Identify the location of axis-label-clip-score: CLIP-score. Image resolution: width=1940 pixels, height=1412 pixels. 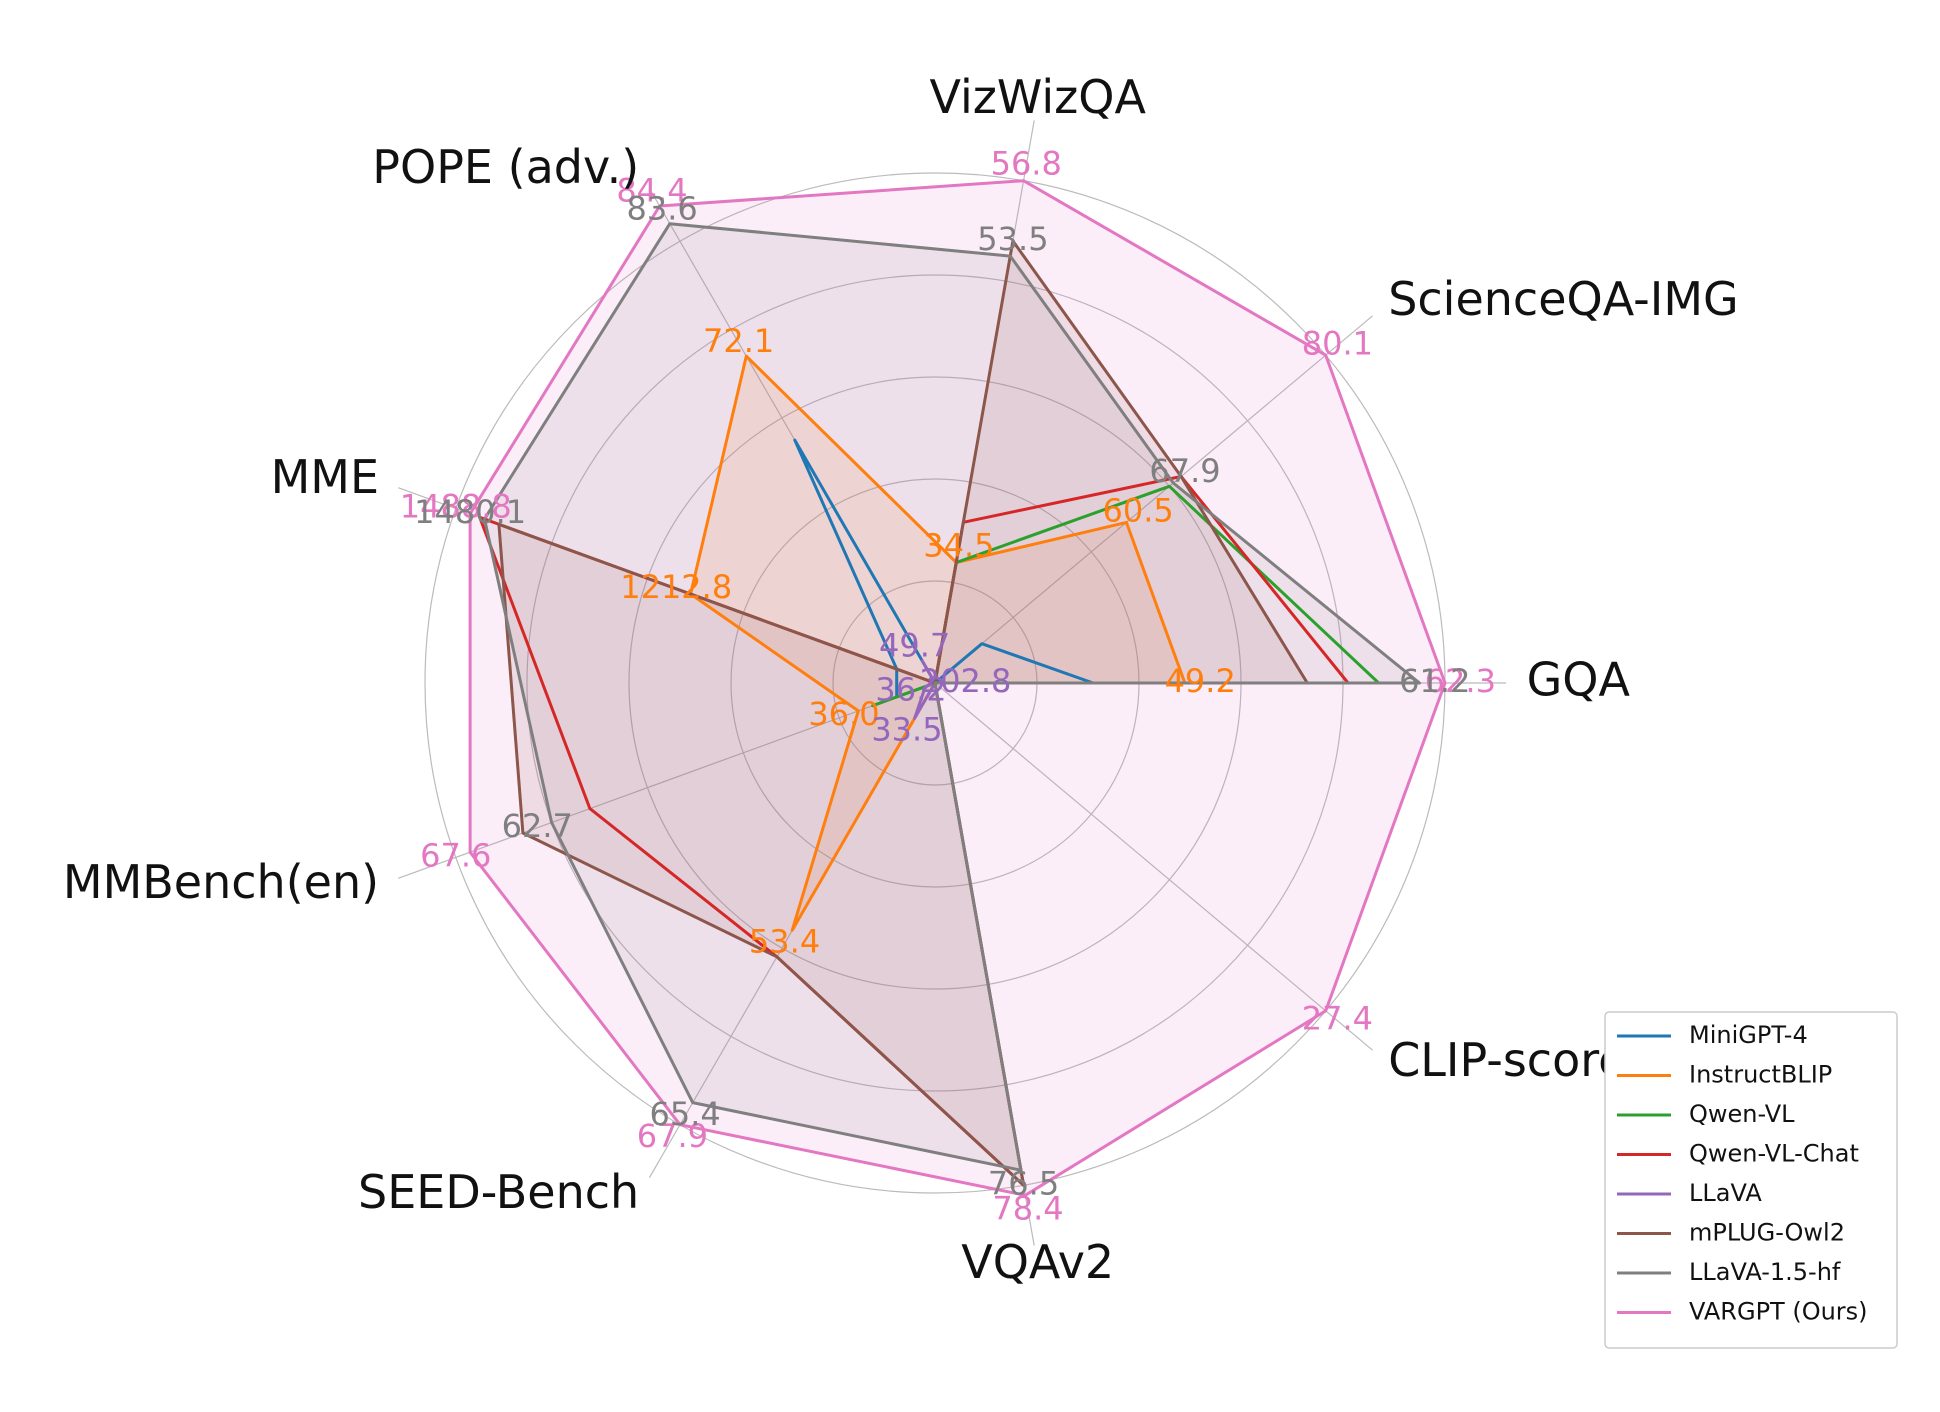
(1507, 1060).